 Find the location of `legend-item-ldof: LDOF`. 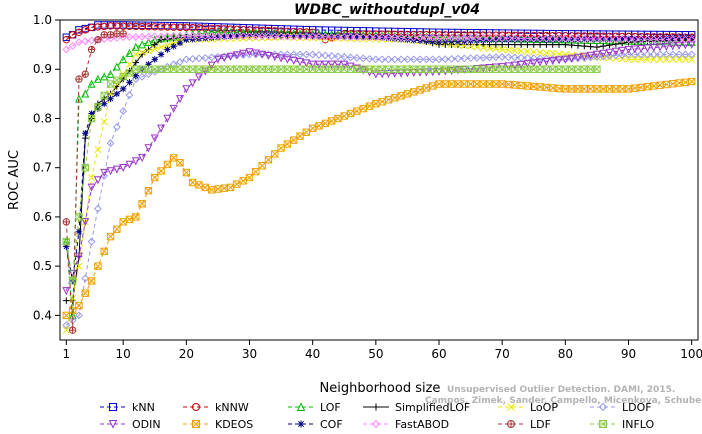

legend-item-ldof: LDOF is located at coordinates (621, 407).